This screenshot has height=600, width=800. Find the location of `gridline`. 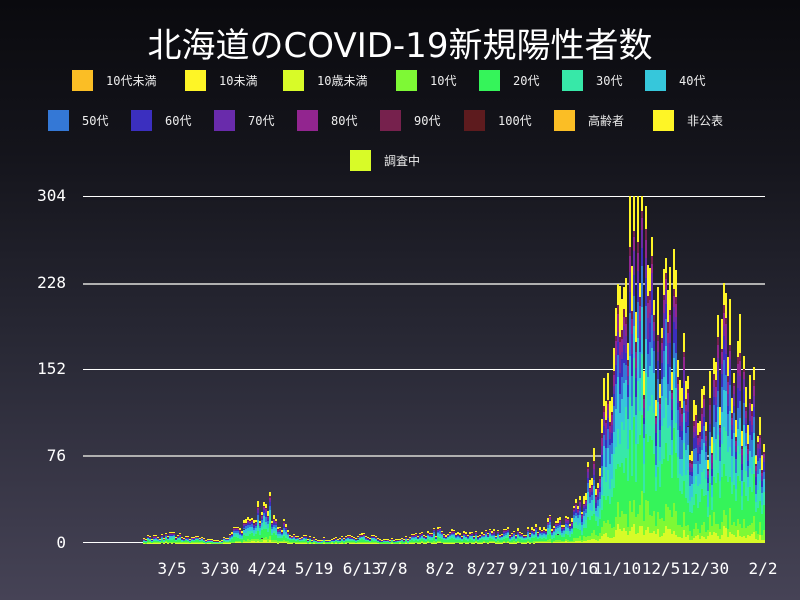

gridline is located at coordinates (424, 456).